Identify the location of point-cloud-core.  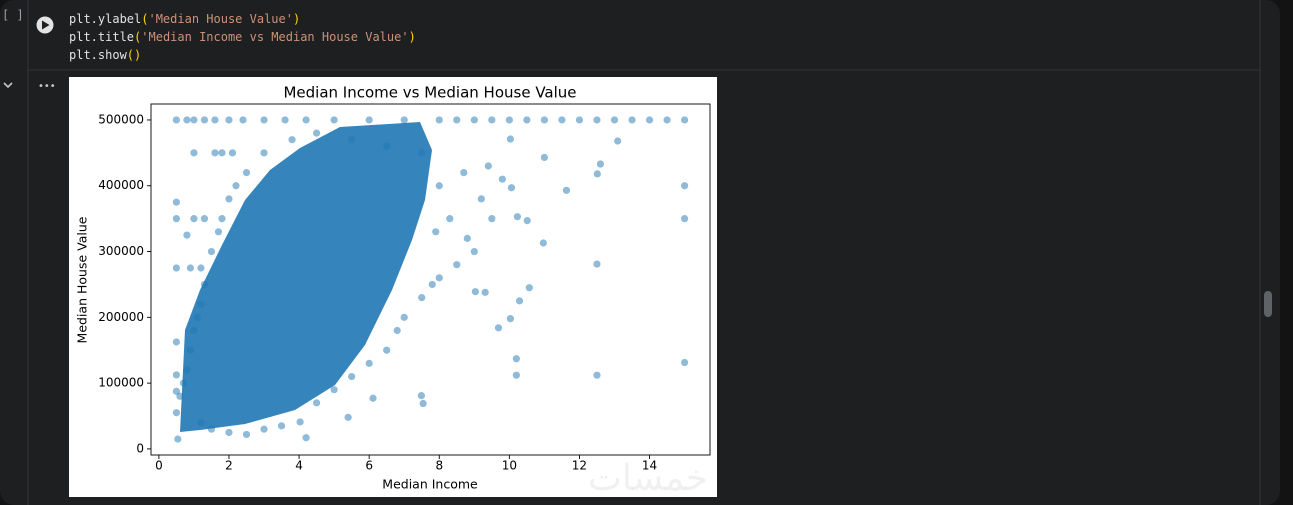
(306, 277).